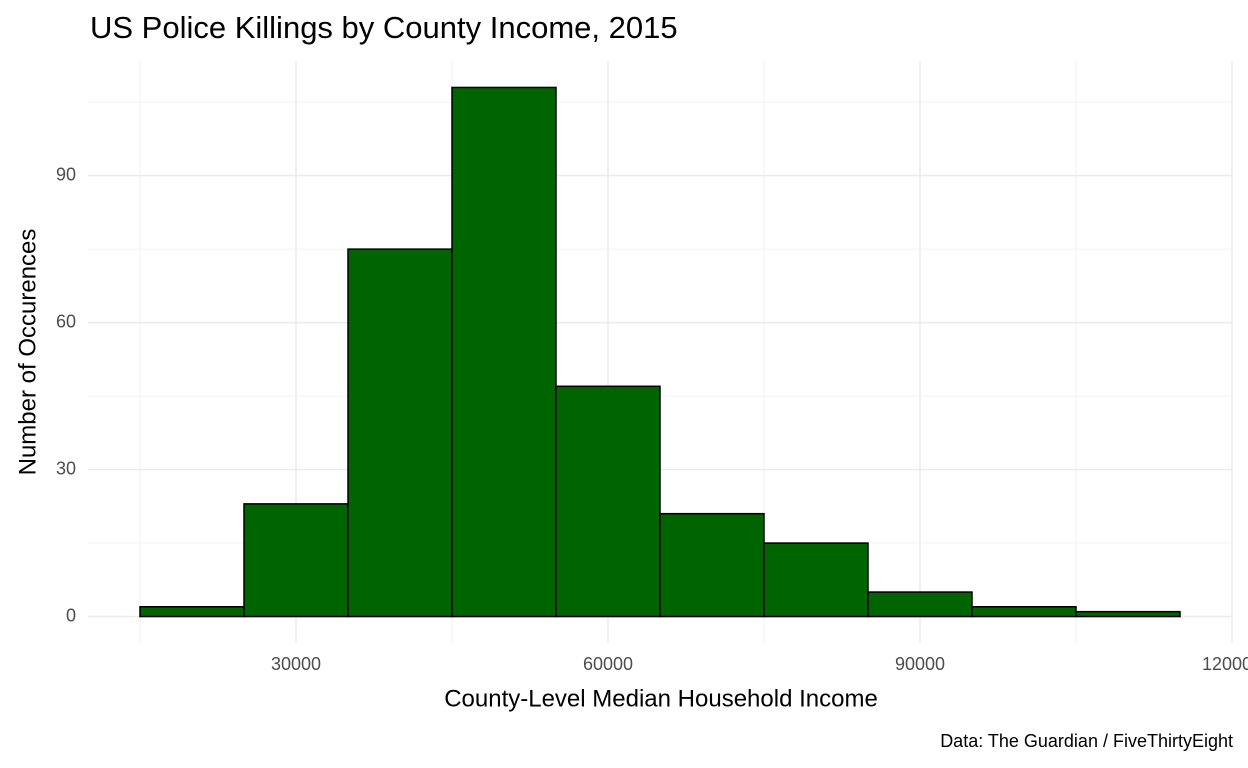 The width and height of the screenshot is (1248, 768). I want to click on y-axis-title: Number of Occurences, so click(27, 352).